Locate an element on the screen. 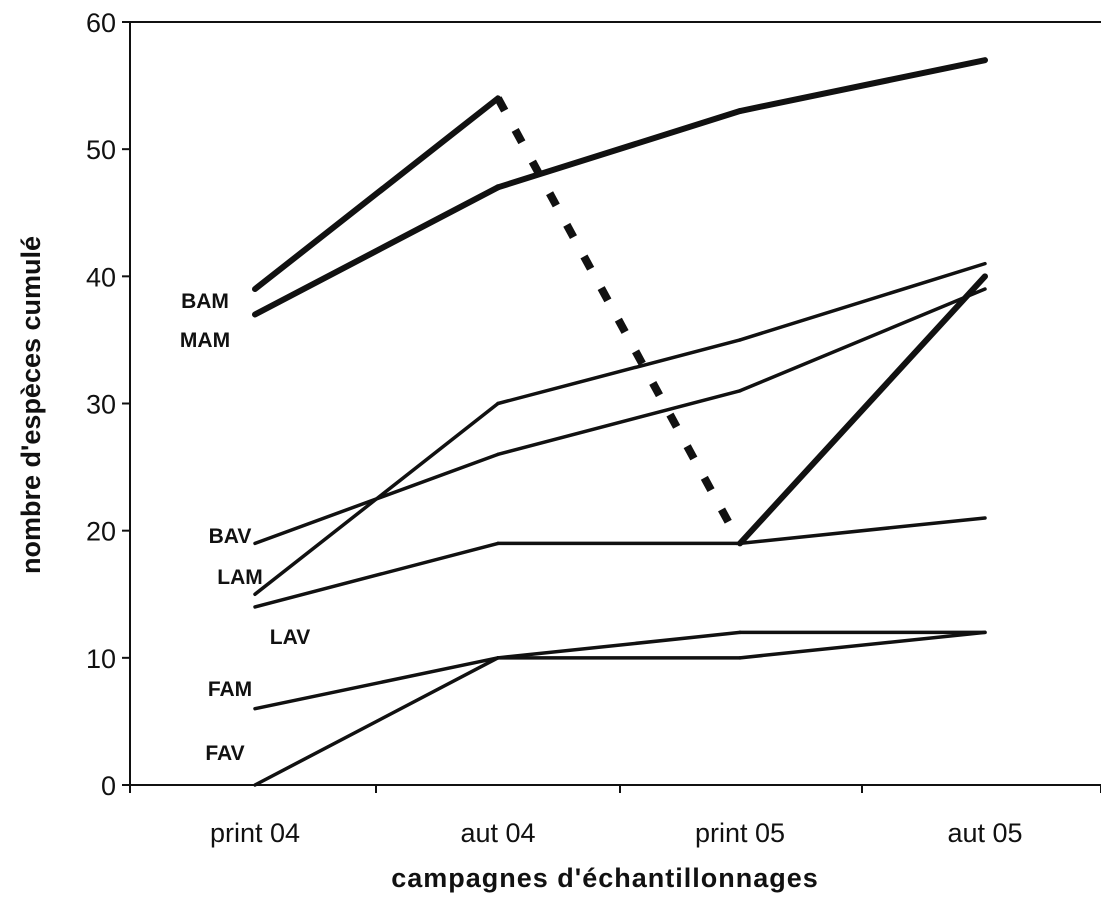  series-label-lav: LAV is located at coordinates (290, 637).